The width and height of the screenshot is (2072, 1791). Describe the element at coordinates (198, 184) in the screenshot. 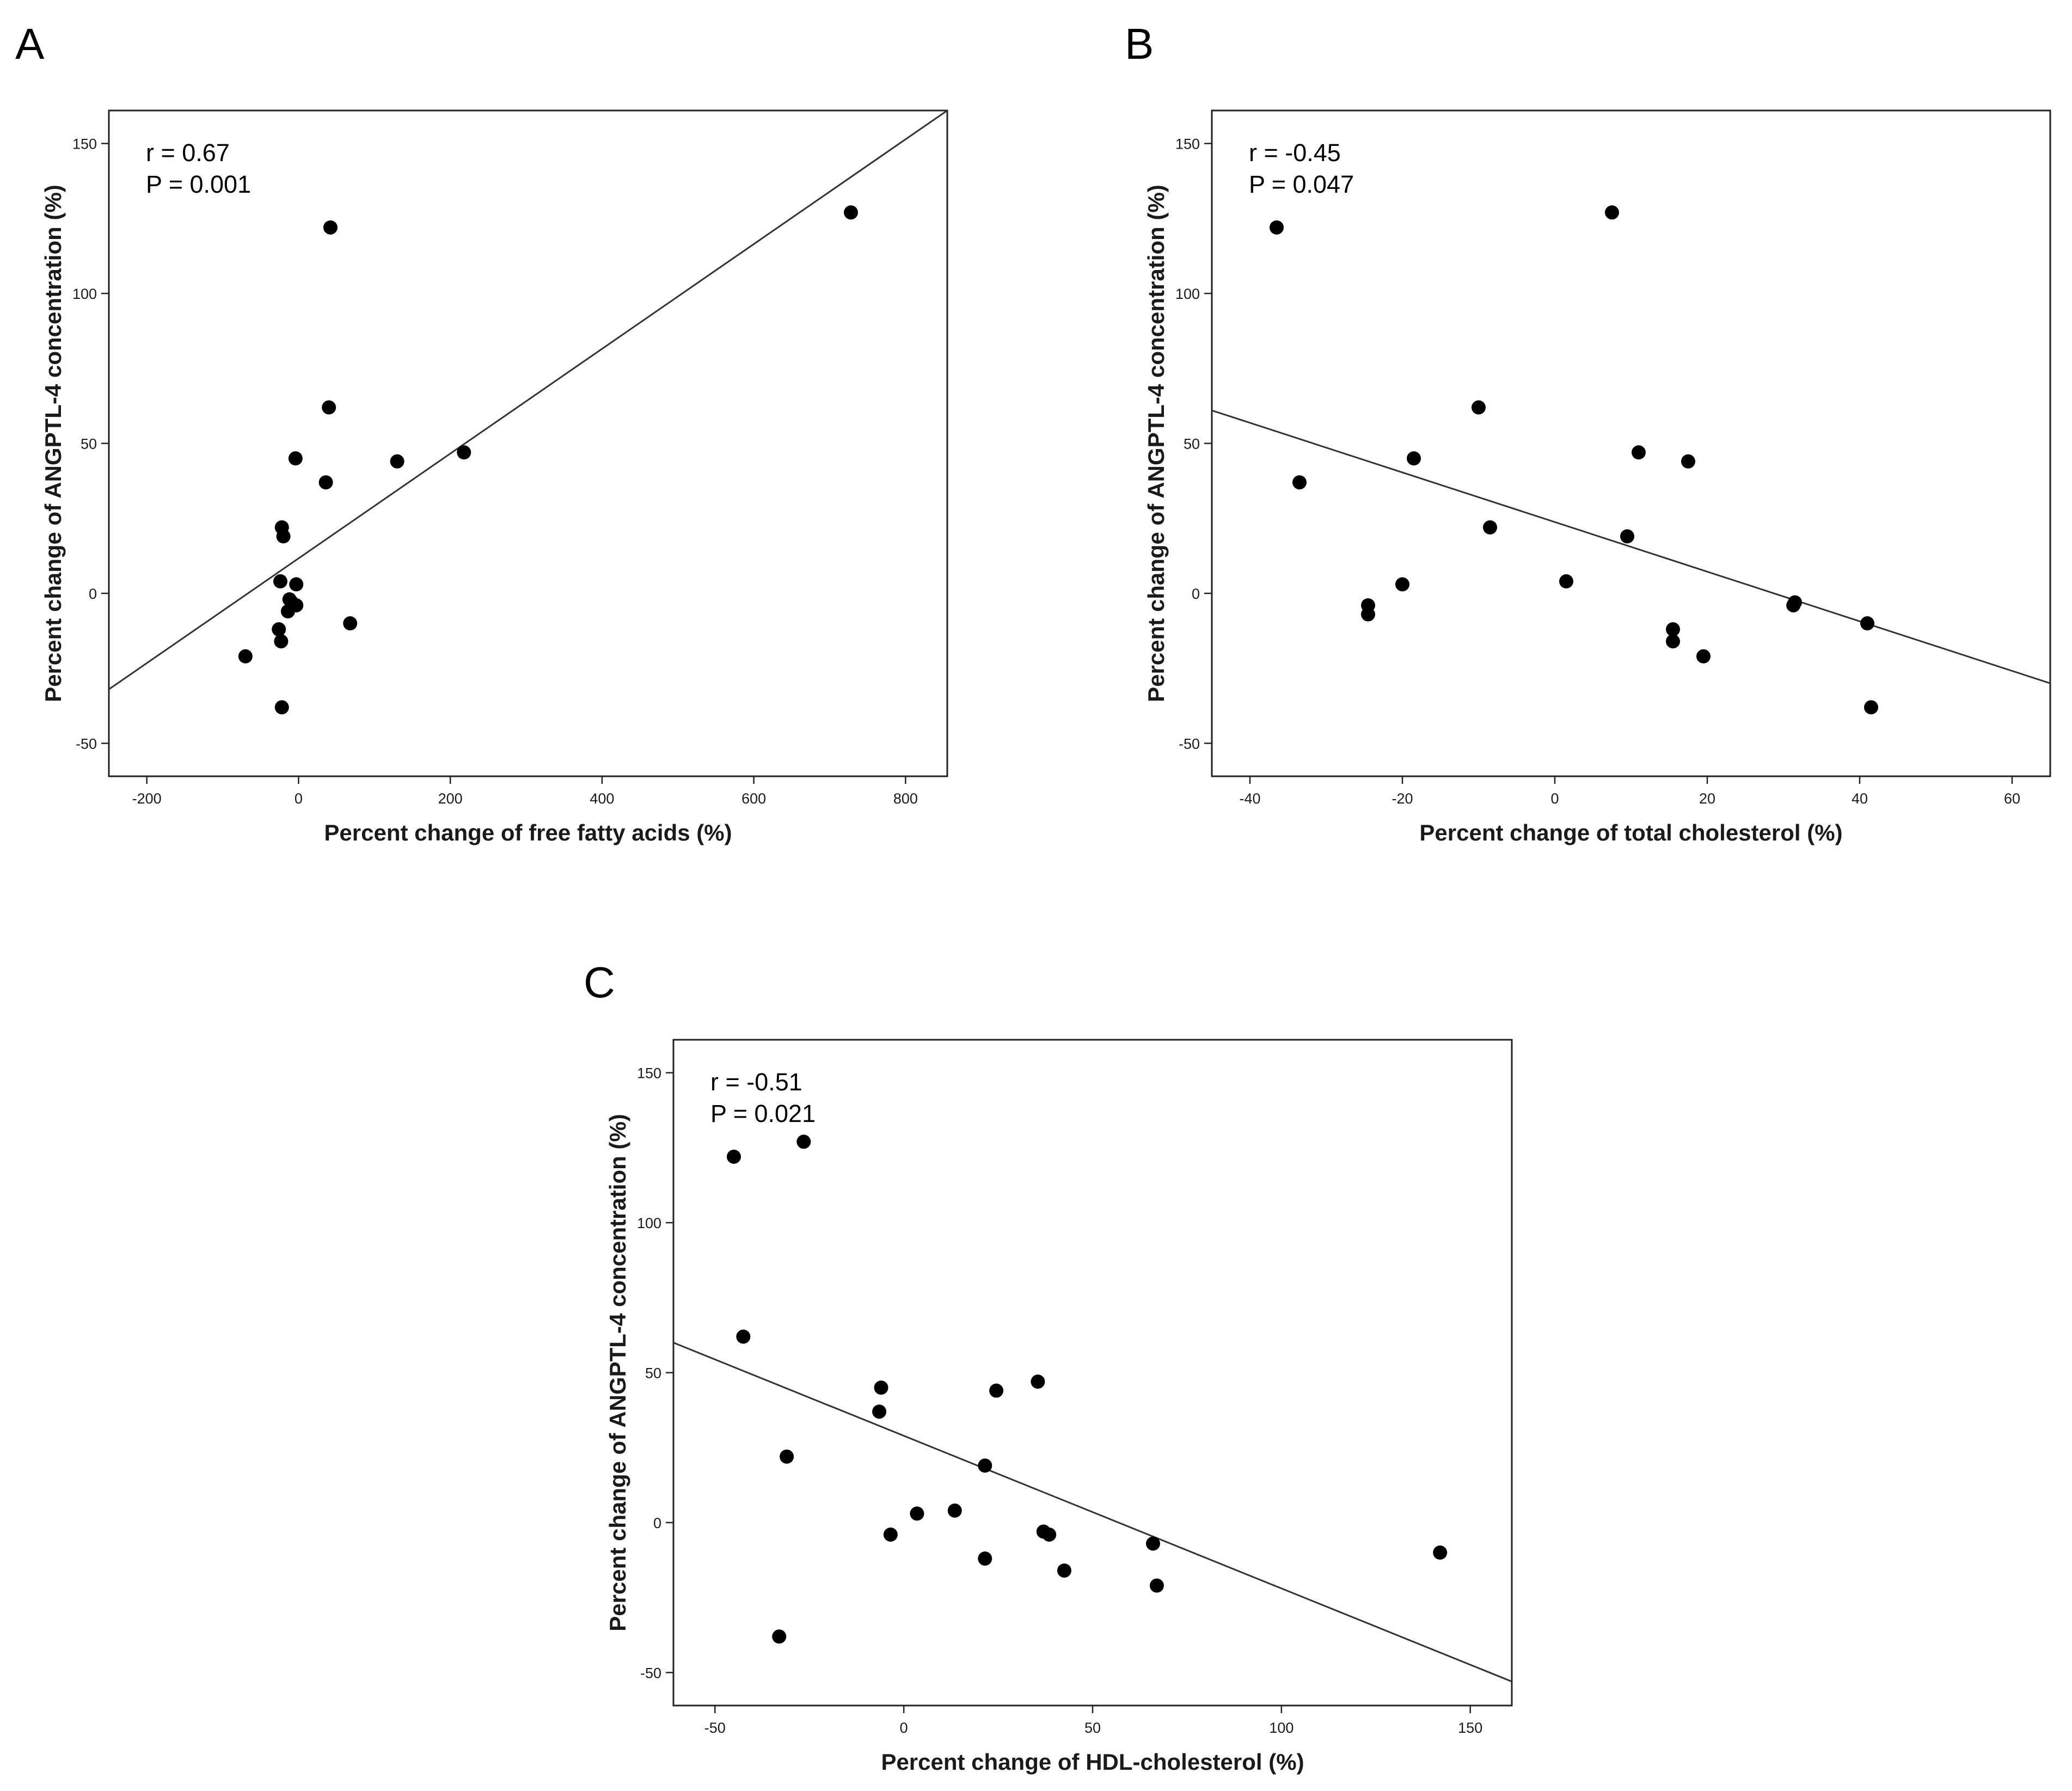

I see `panel-a-p-value: P = 0.001` at that location.